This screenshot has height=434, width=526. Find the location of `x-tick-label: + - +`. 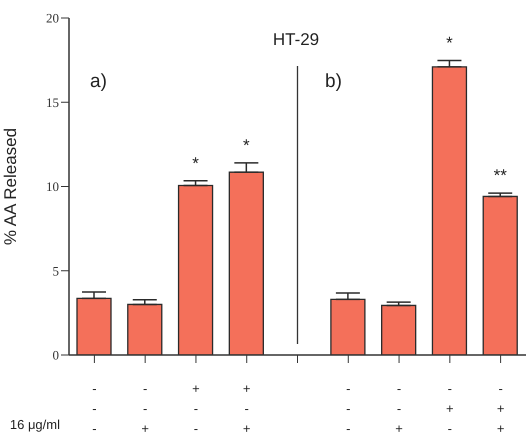

x-tick-label: + - + is located at coordinates (246, 407).